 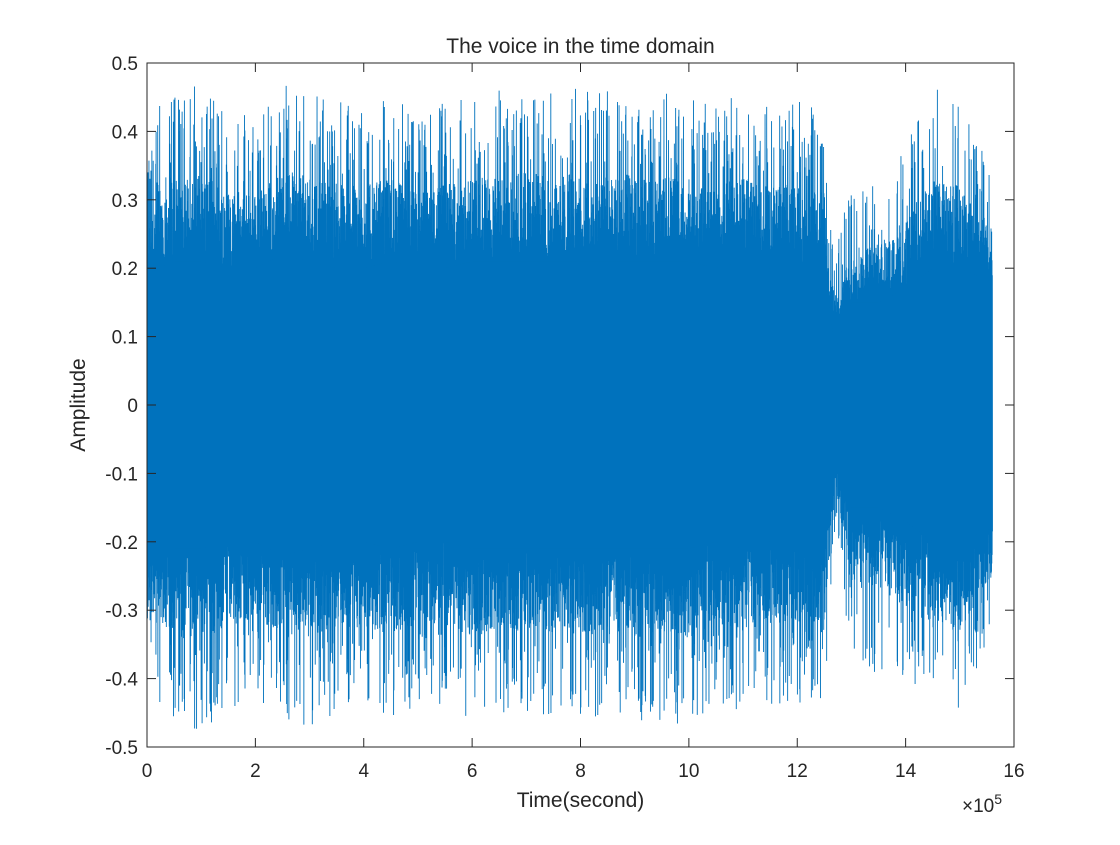 What do you see at coordinates (363, 771) in the screenshot?
I see `x-tick-label: 4` at bounding box center [363, 771].